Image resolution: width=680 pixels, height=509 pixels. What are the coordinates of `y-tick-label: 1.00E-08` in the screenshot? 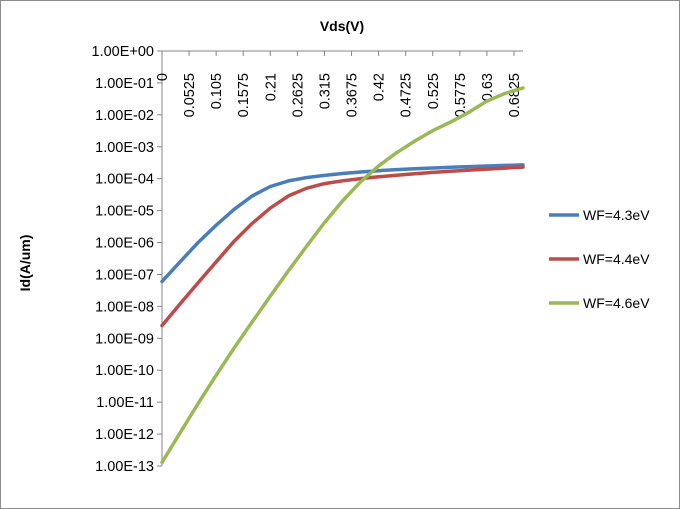 It's located at (124, 307).